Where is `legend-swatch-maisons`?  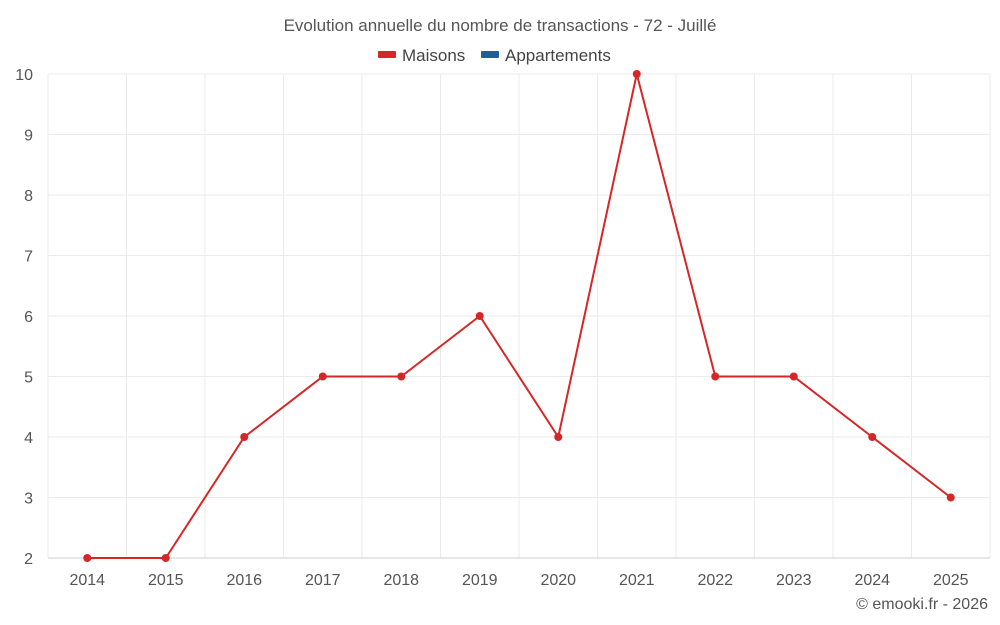 legend-swatch-maisons is located at coordinates (387, 54).